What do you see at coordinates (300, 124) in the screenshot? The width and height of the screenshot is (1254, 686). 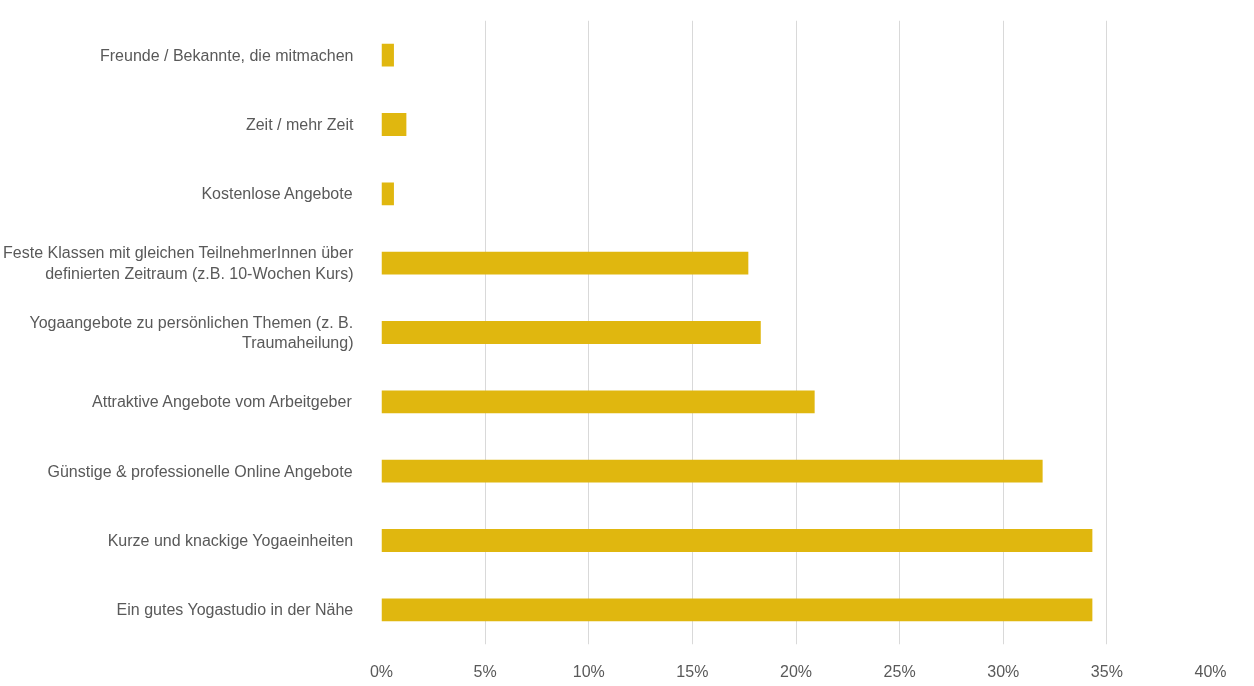 I see `y-tick-label: Zeit / mehr Zeit` at bounding box center [300, 124].